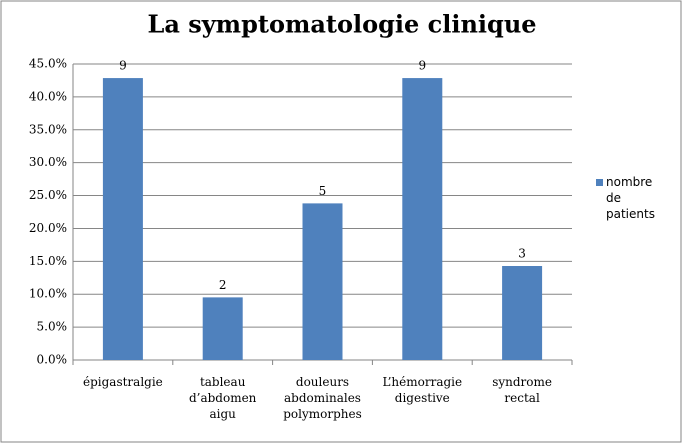  Describe the element at coordinates (52, 360) in the screenshot. I see `y-tick-label: 0.0%` at that location.